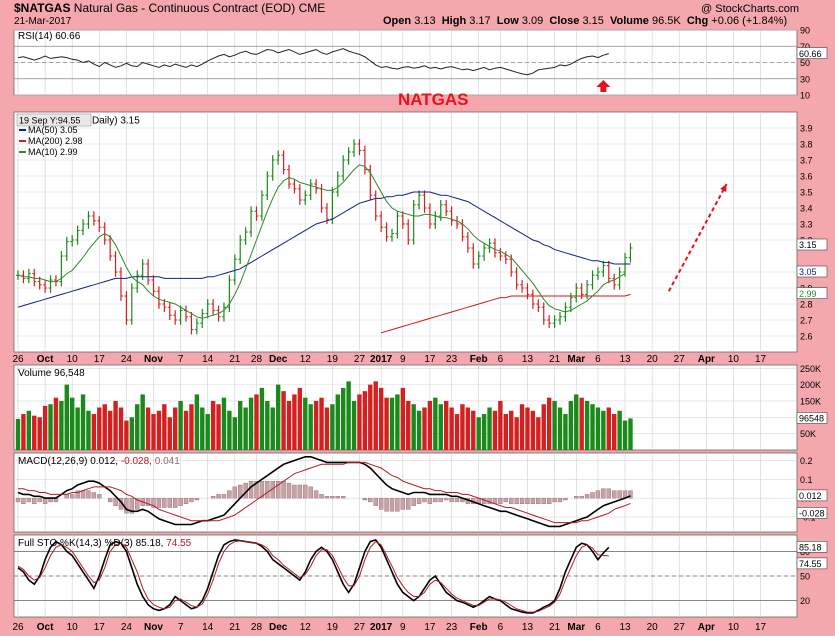 The height and width of the screenshot is (636, 835). I want to click on high-value: 3.17, so click(480, 21).